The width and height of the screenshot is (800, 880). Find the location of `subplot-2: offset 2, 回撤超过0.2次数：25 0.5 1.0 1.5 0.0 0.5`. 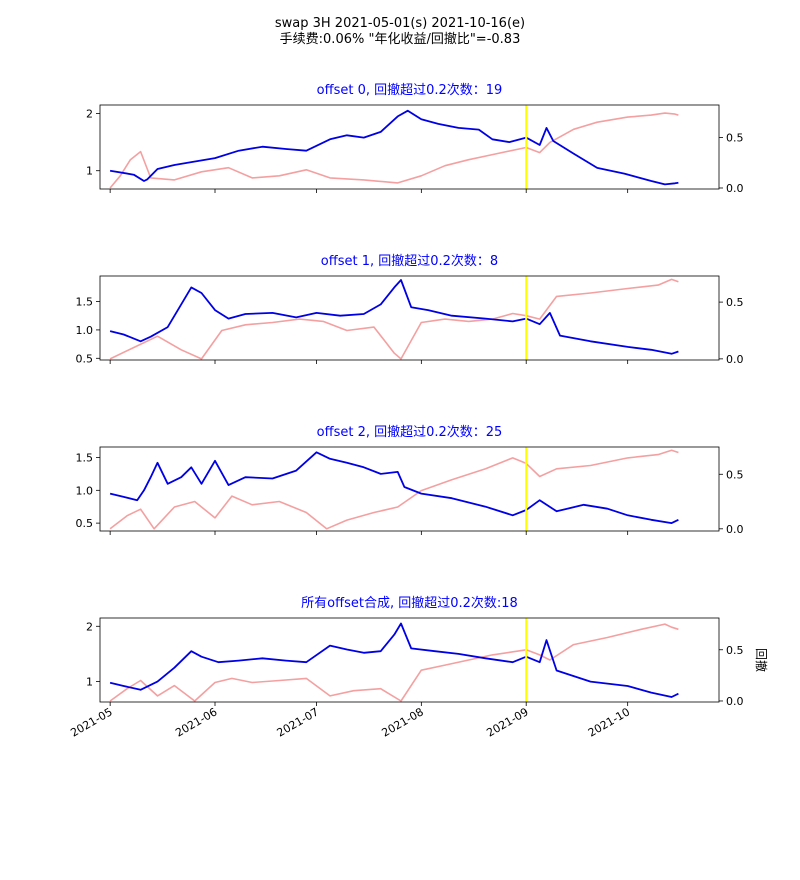

subplot-2: offset 2, 回撤超过0.2次数：25 0.5 1.0 1.5 0.0 0.5 is located at coordinates (410, 480).